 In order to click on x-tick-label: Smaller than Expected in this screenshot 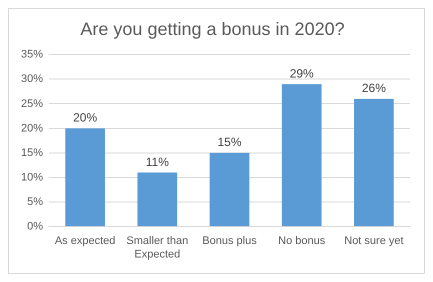, I will do `click(157, 247)`.